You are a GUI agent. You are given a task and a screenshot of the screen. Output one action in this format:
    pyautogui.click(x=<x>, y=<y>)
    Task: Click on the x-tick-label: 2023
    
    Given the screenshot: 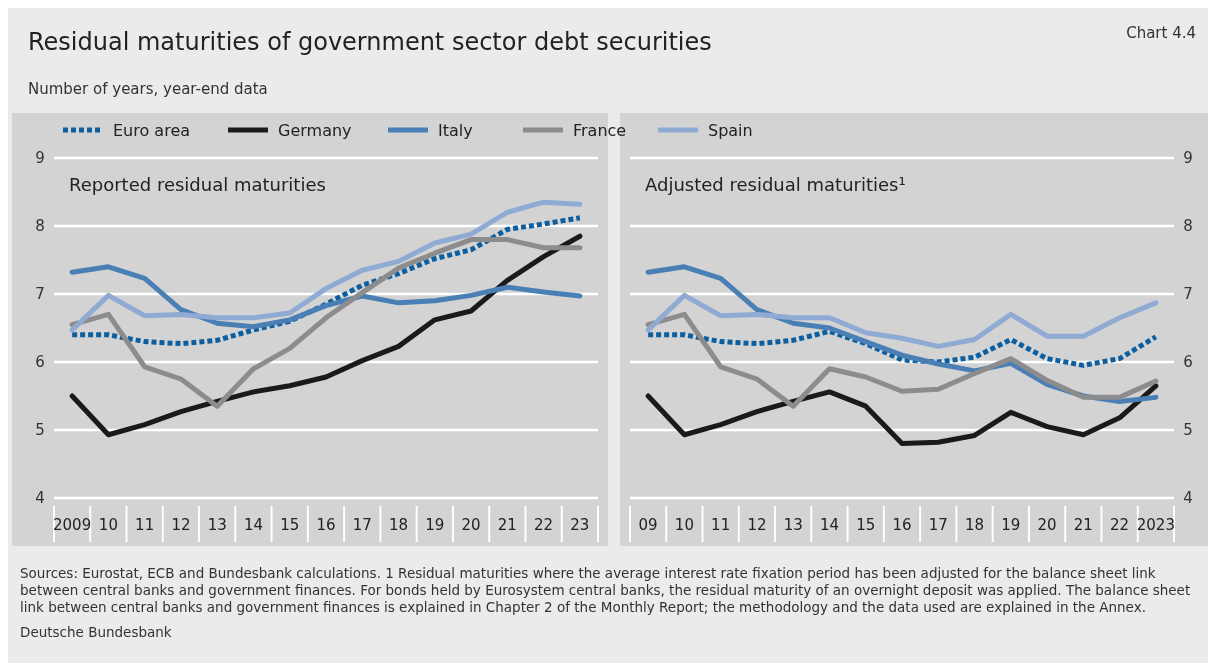 What is the action you would take?
    pyautogui.click(x=1155, y=525)
    